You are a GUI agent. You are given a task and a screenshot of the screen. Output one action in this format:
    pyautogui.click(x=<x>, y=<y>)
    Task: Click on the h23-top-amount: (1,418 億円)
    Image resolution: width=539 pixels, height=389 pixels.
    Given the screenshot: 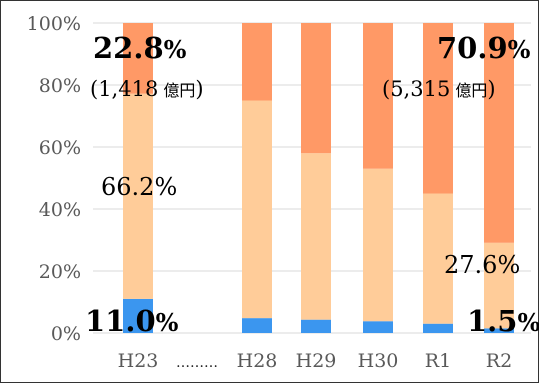 What is the action you would take?
    pyautogui.click(x=147, y=89)
    